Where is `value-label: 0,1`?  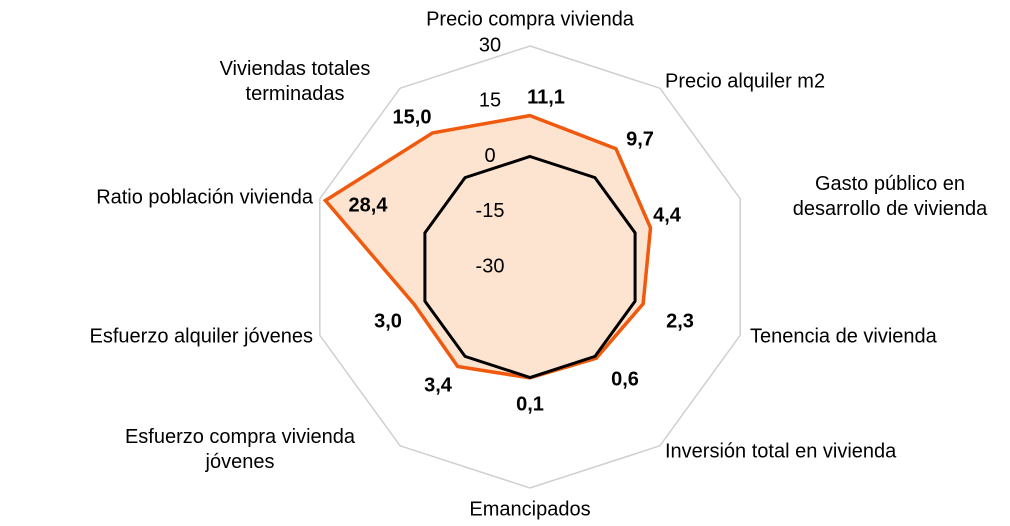
value-label: 0,1 is located at coordinates (530, 404).